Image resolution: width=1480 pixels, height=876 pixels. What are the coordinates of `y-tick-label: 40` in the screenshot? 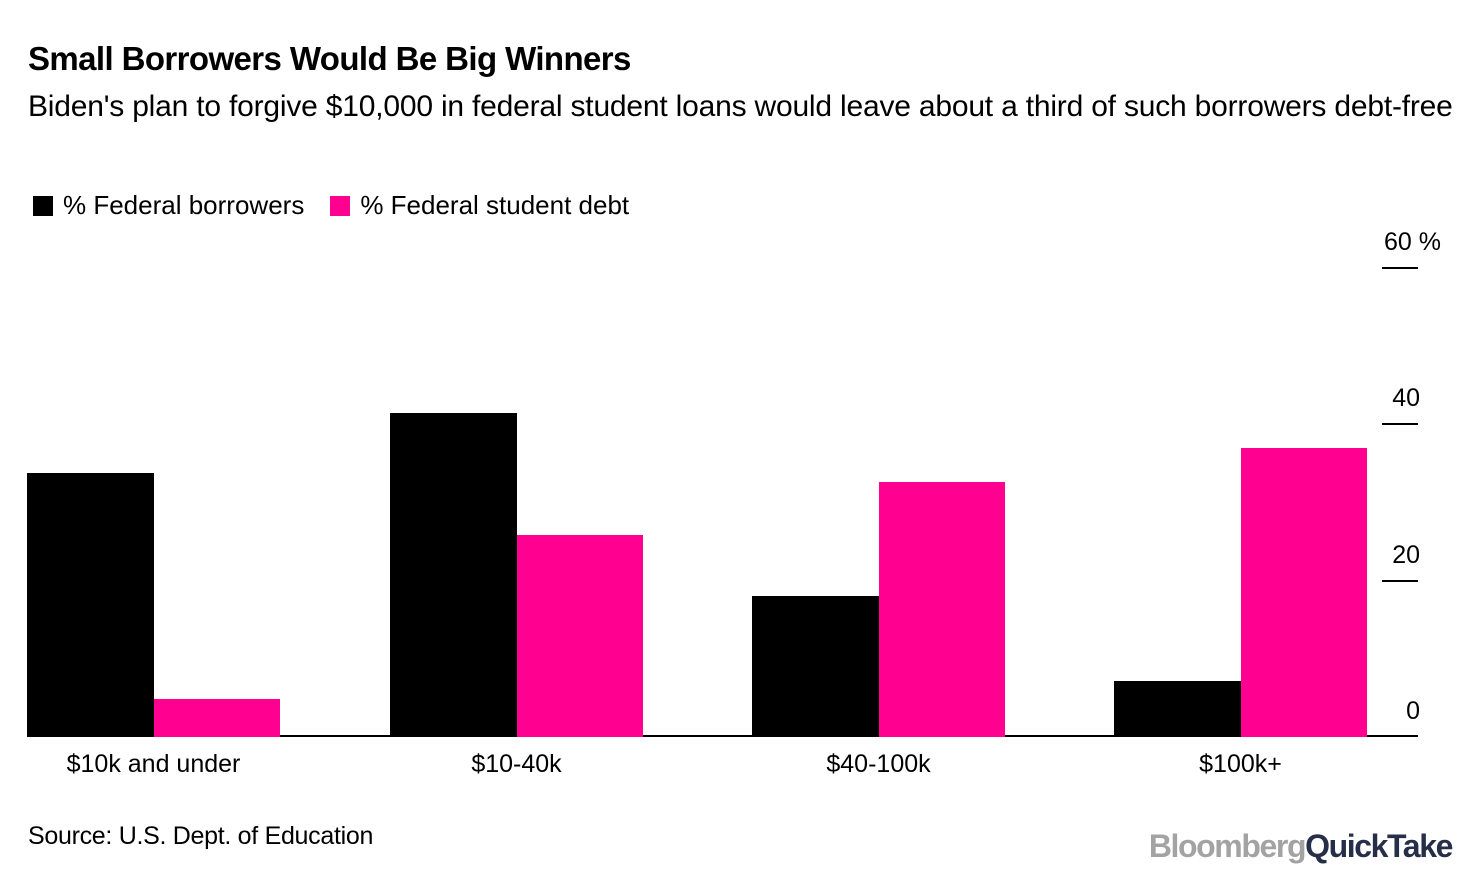 It's located at (1406, 398).